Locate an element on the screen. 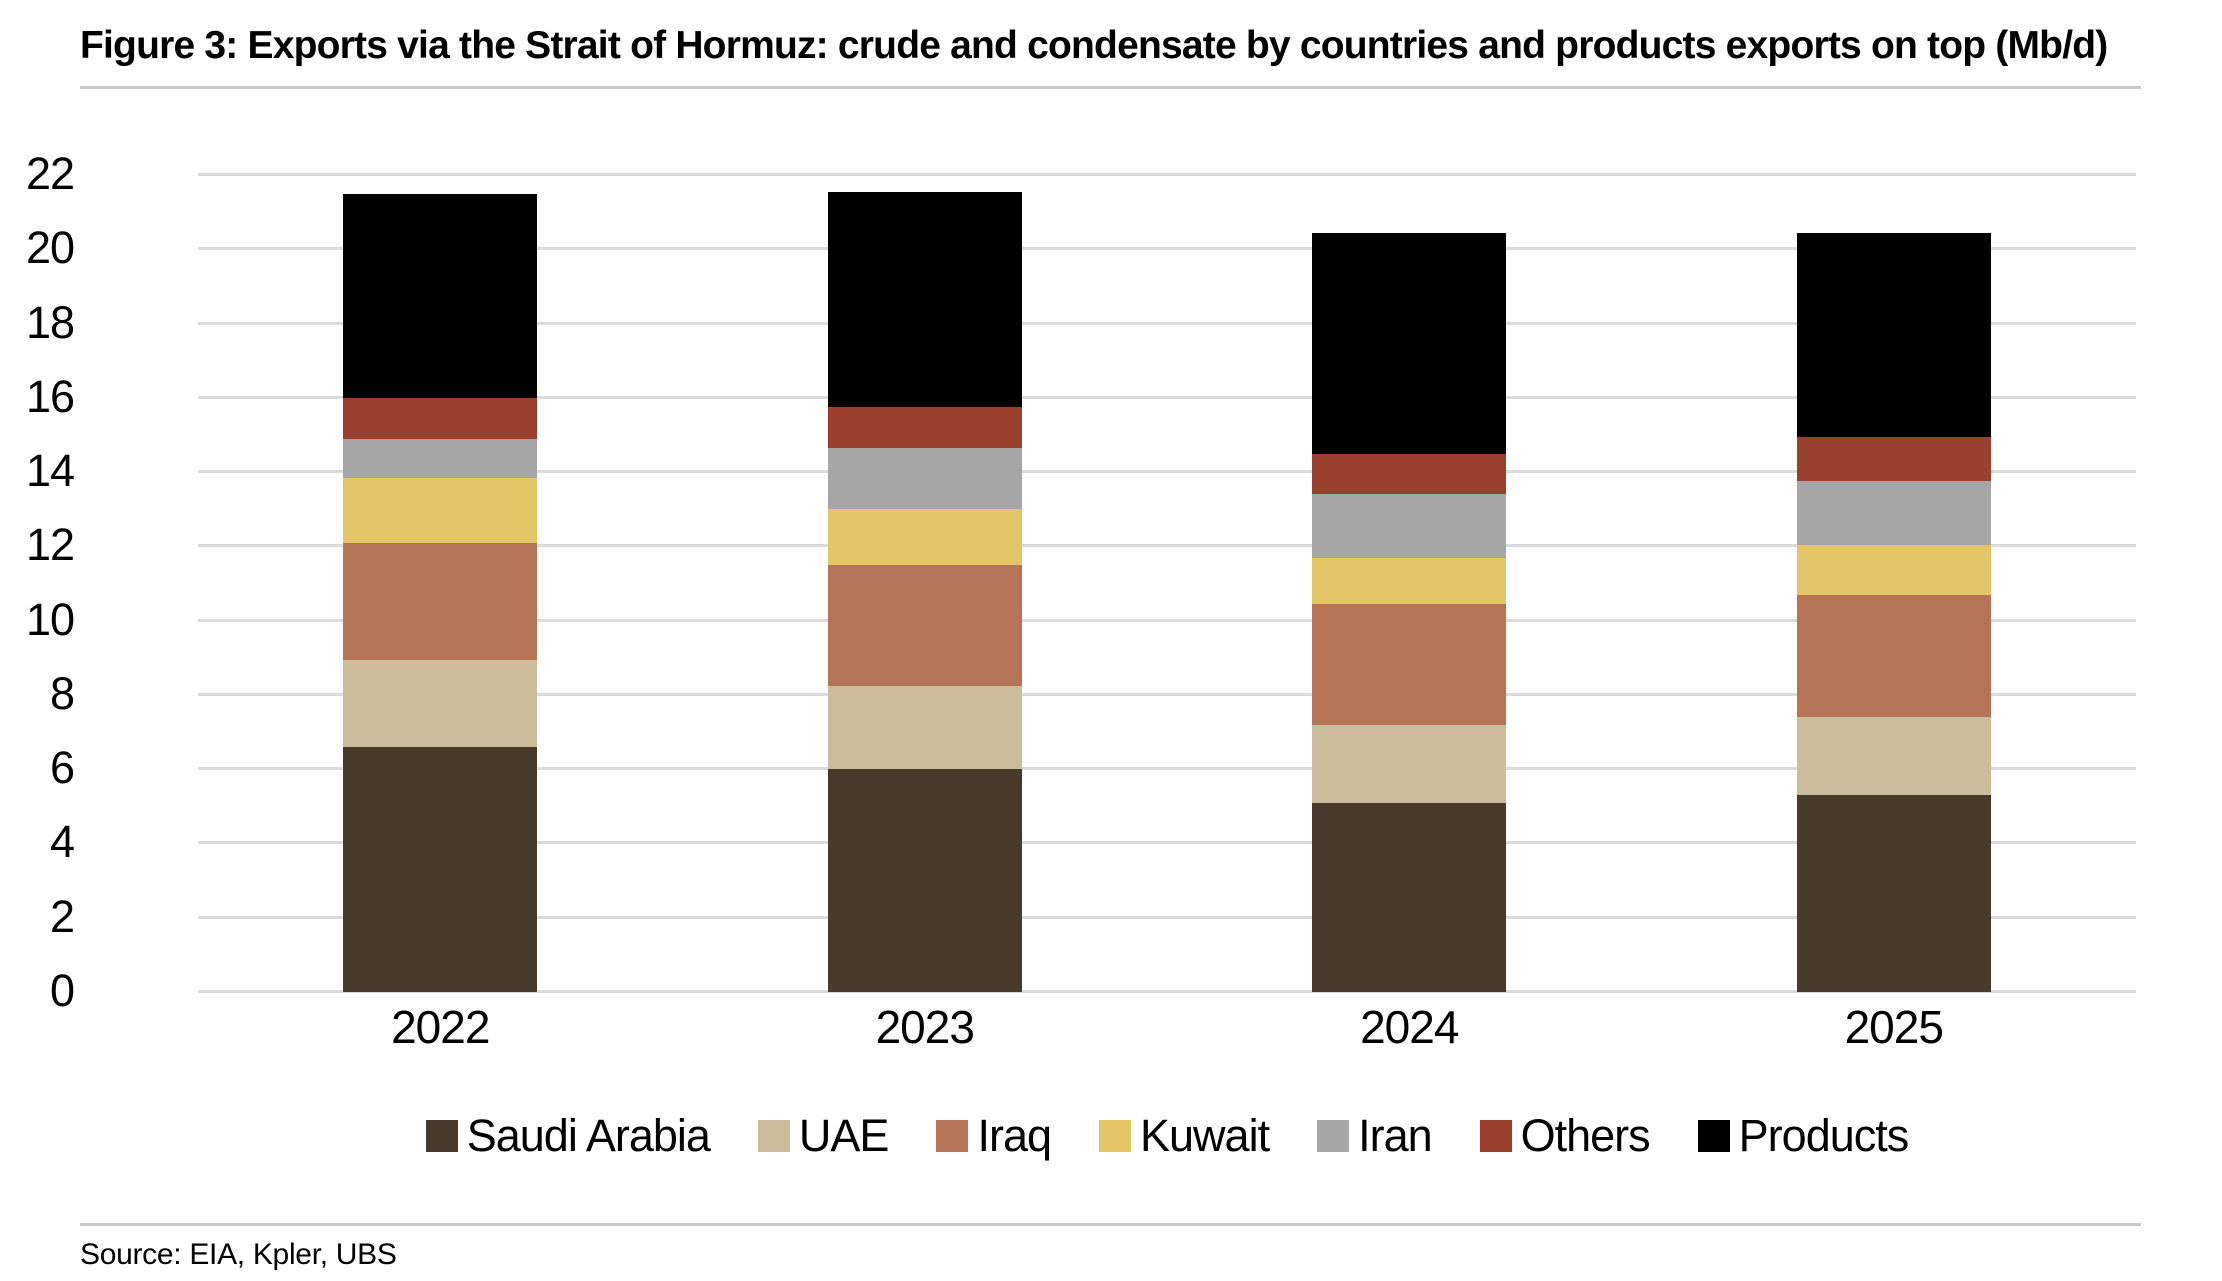  legend-swatch-iraq is located at coordinates (952, 1136).